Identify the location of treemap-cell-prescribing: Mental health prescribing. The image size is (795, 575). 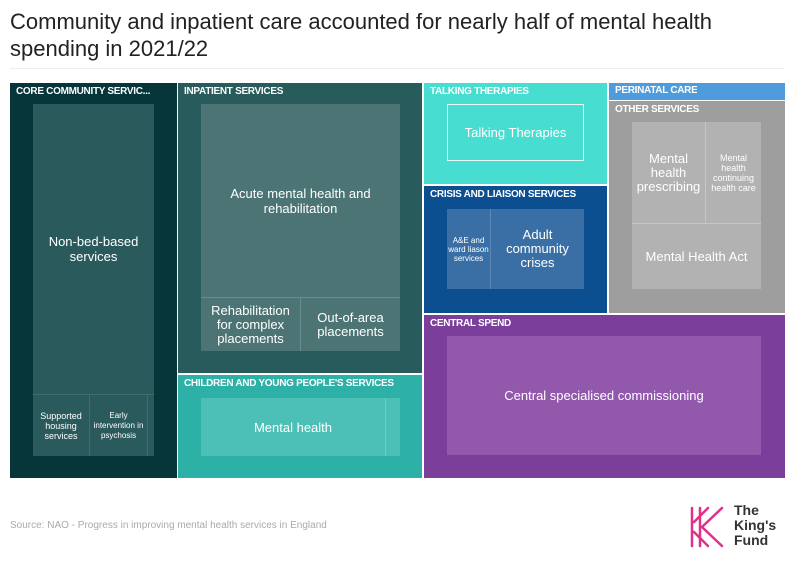
(668, 172).